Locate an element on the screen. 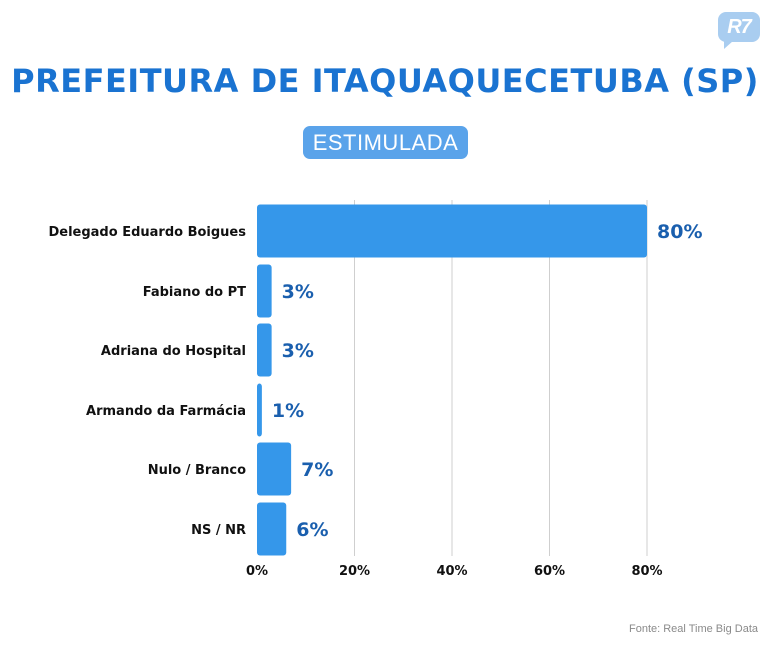 This screenshot has height=650, width=770. value-label-1: 3% is located at coordinates (298, 292).